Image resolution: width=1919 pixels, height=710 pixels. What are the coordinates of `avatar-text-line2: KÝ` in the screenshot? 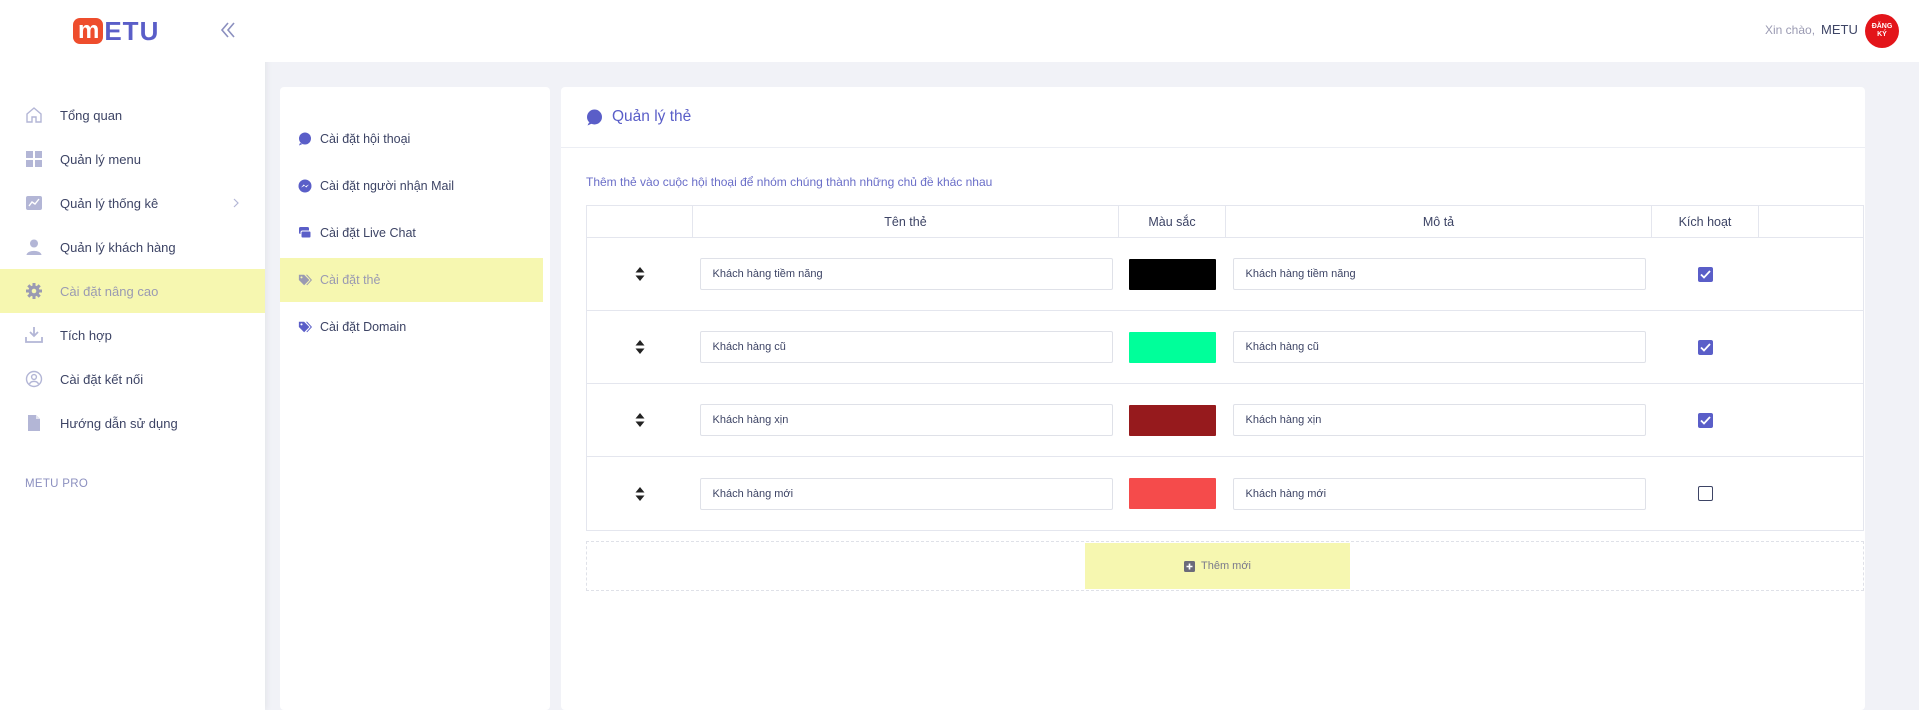 It's located at (1882, 34).